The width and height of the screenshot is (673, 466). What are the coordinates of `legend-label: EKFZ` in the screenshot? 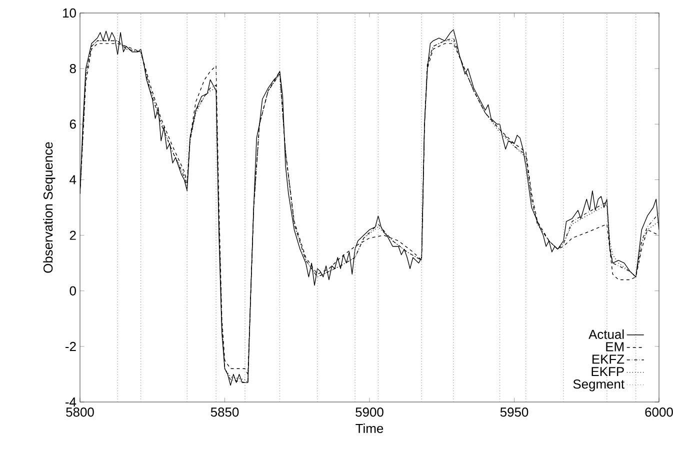 It's located at (608, 359).